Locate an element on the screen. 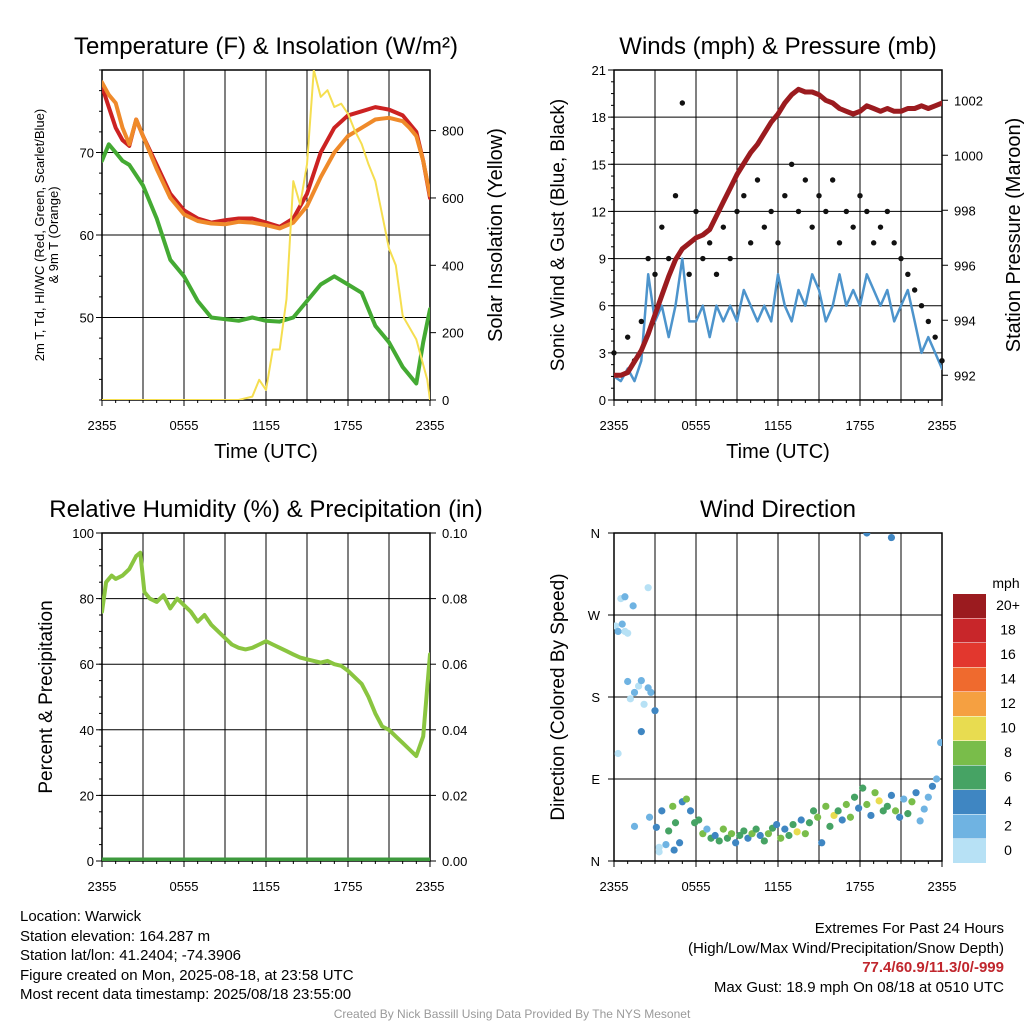 The image size is (1024, 1024). p3-y-tick-label: 80 is located at coordinates (87, 599).